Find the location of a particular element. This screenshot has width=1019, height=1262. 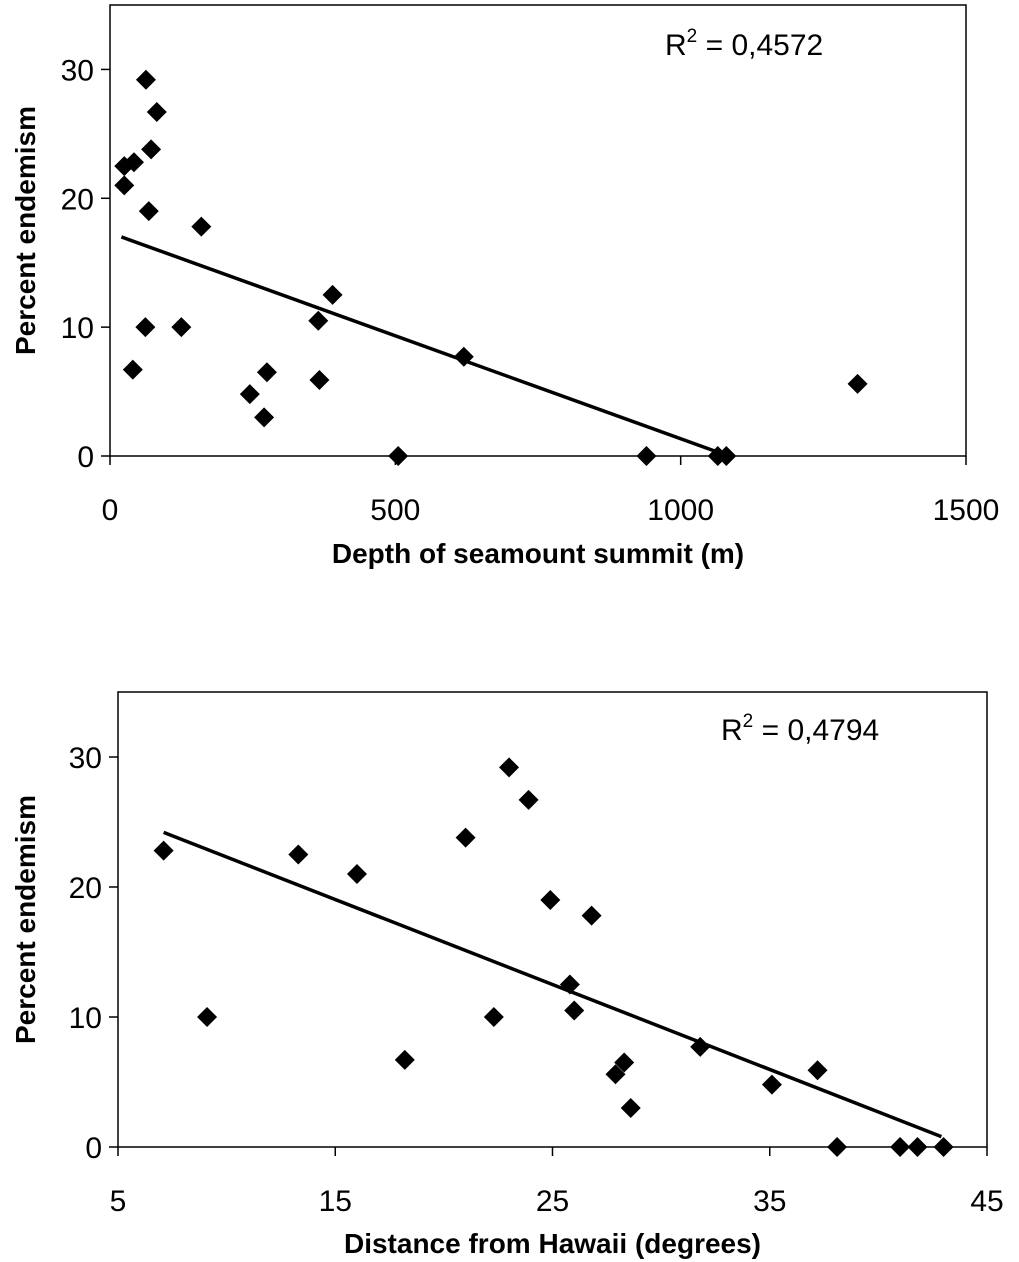

x-axis-title: Distance from Hawaii (degrees) is located at coordinates (552, 1243).